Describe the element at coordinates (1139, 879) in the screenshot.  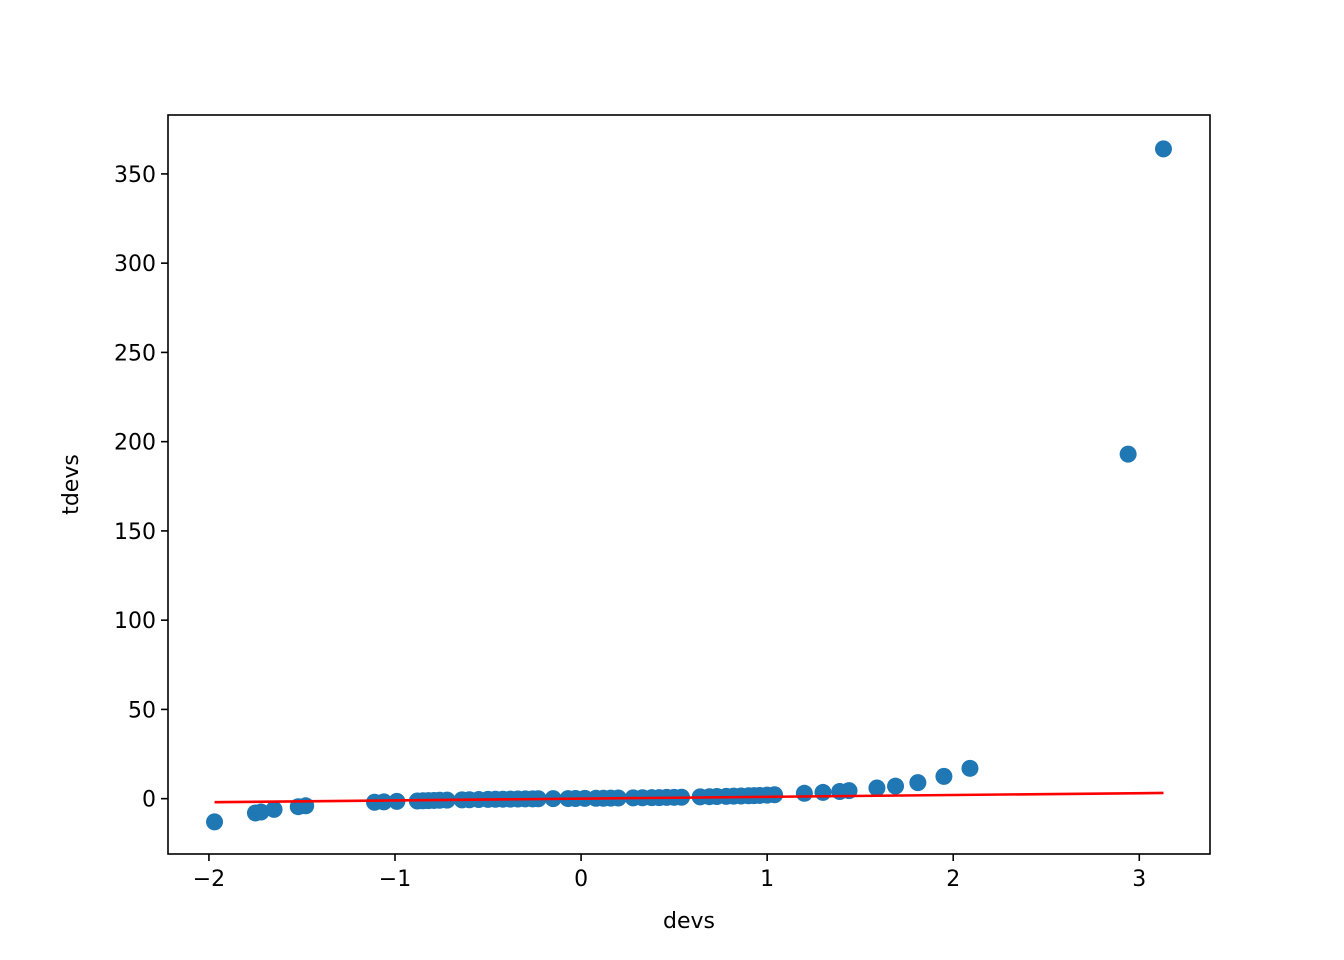
I see `x-tick-label: 3` at that location.